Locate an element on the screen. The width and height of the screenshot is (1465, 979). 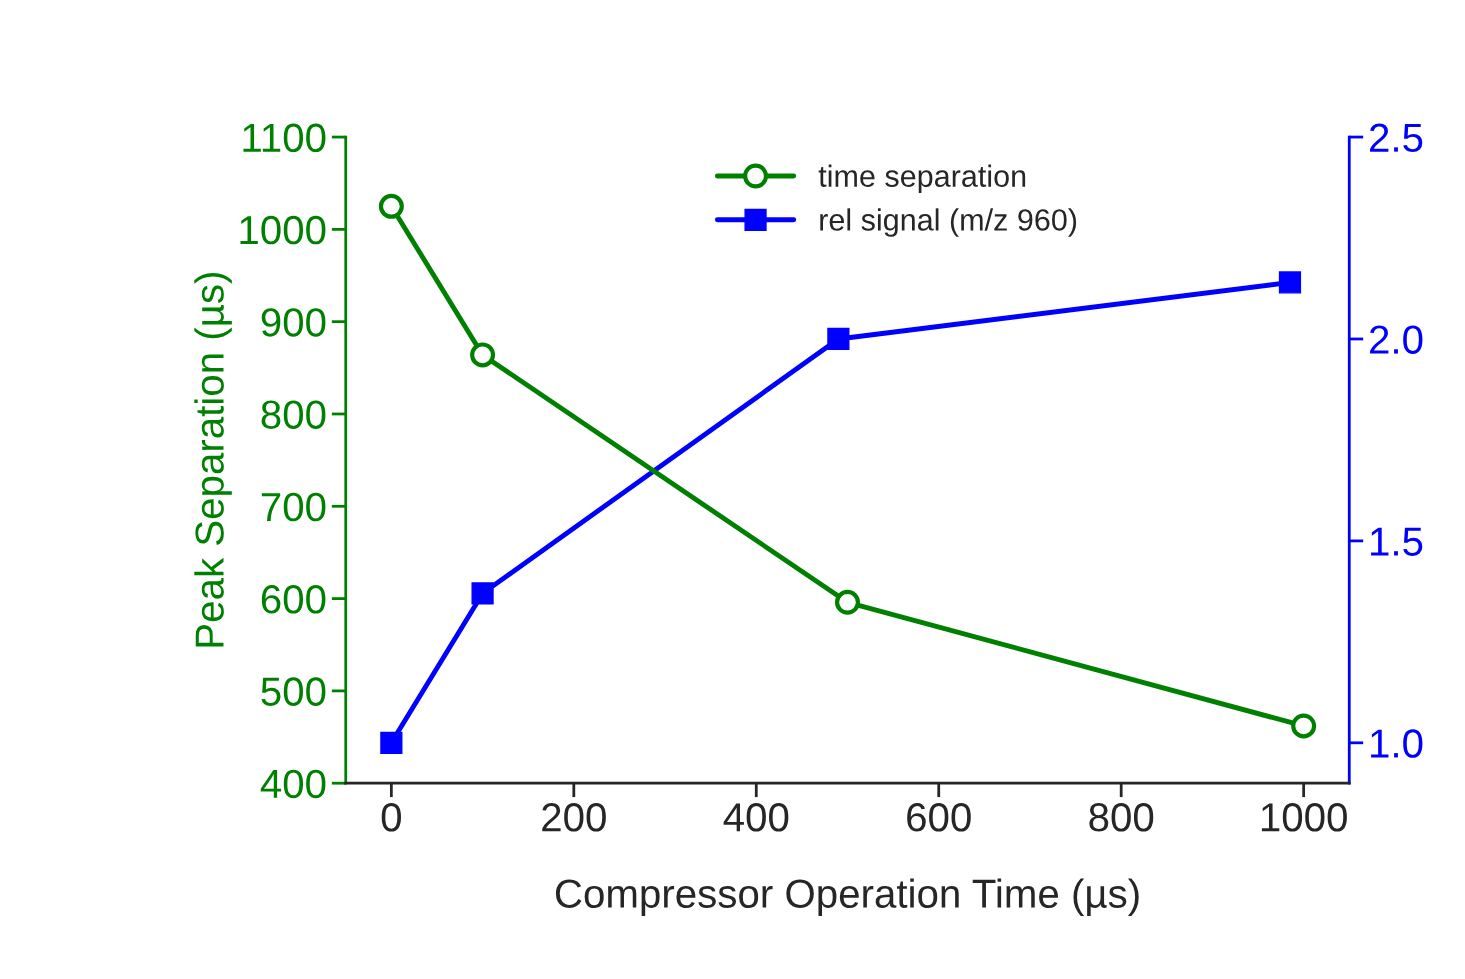
legend-label: time separation is located at coordinates (922, 179).